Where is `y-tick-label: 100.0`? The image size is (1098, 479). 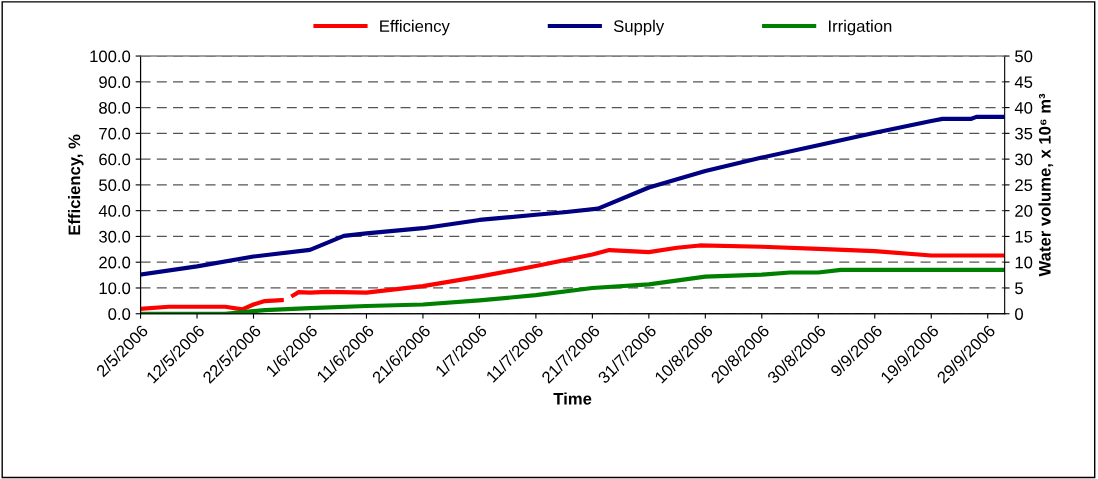 y-tick-label: 100.0 is located at coordinates (110, 56).